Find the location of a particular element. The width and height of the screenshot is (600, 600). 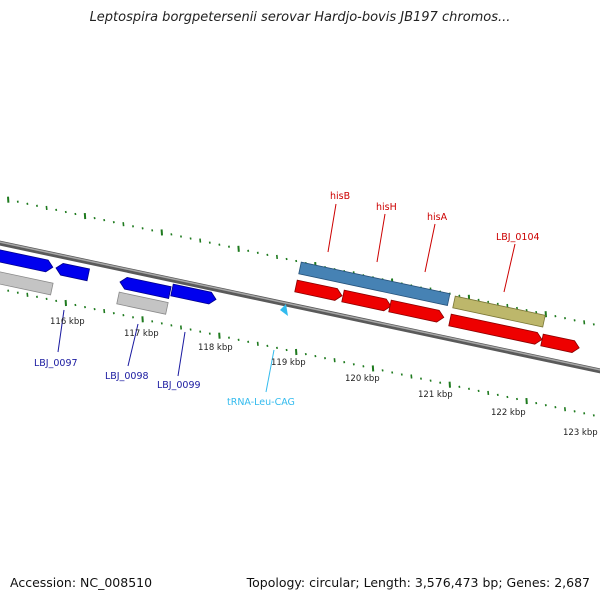

kbp-label: 117 kbp is located at coordinates (141, 334).